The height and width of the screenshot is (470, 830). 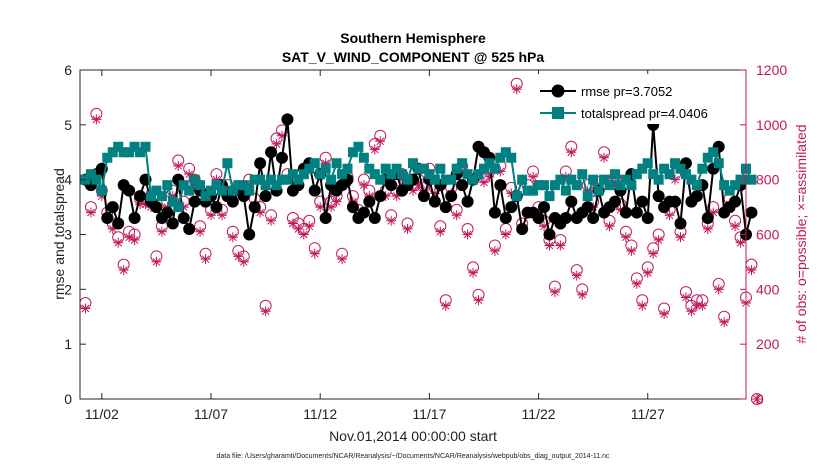 I want to click on y-right-tick-label: 600, so click(x=768, y=235).